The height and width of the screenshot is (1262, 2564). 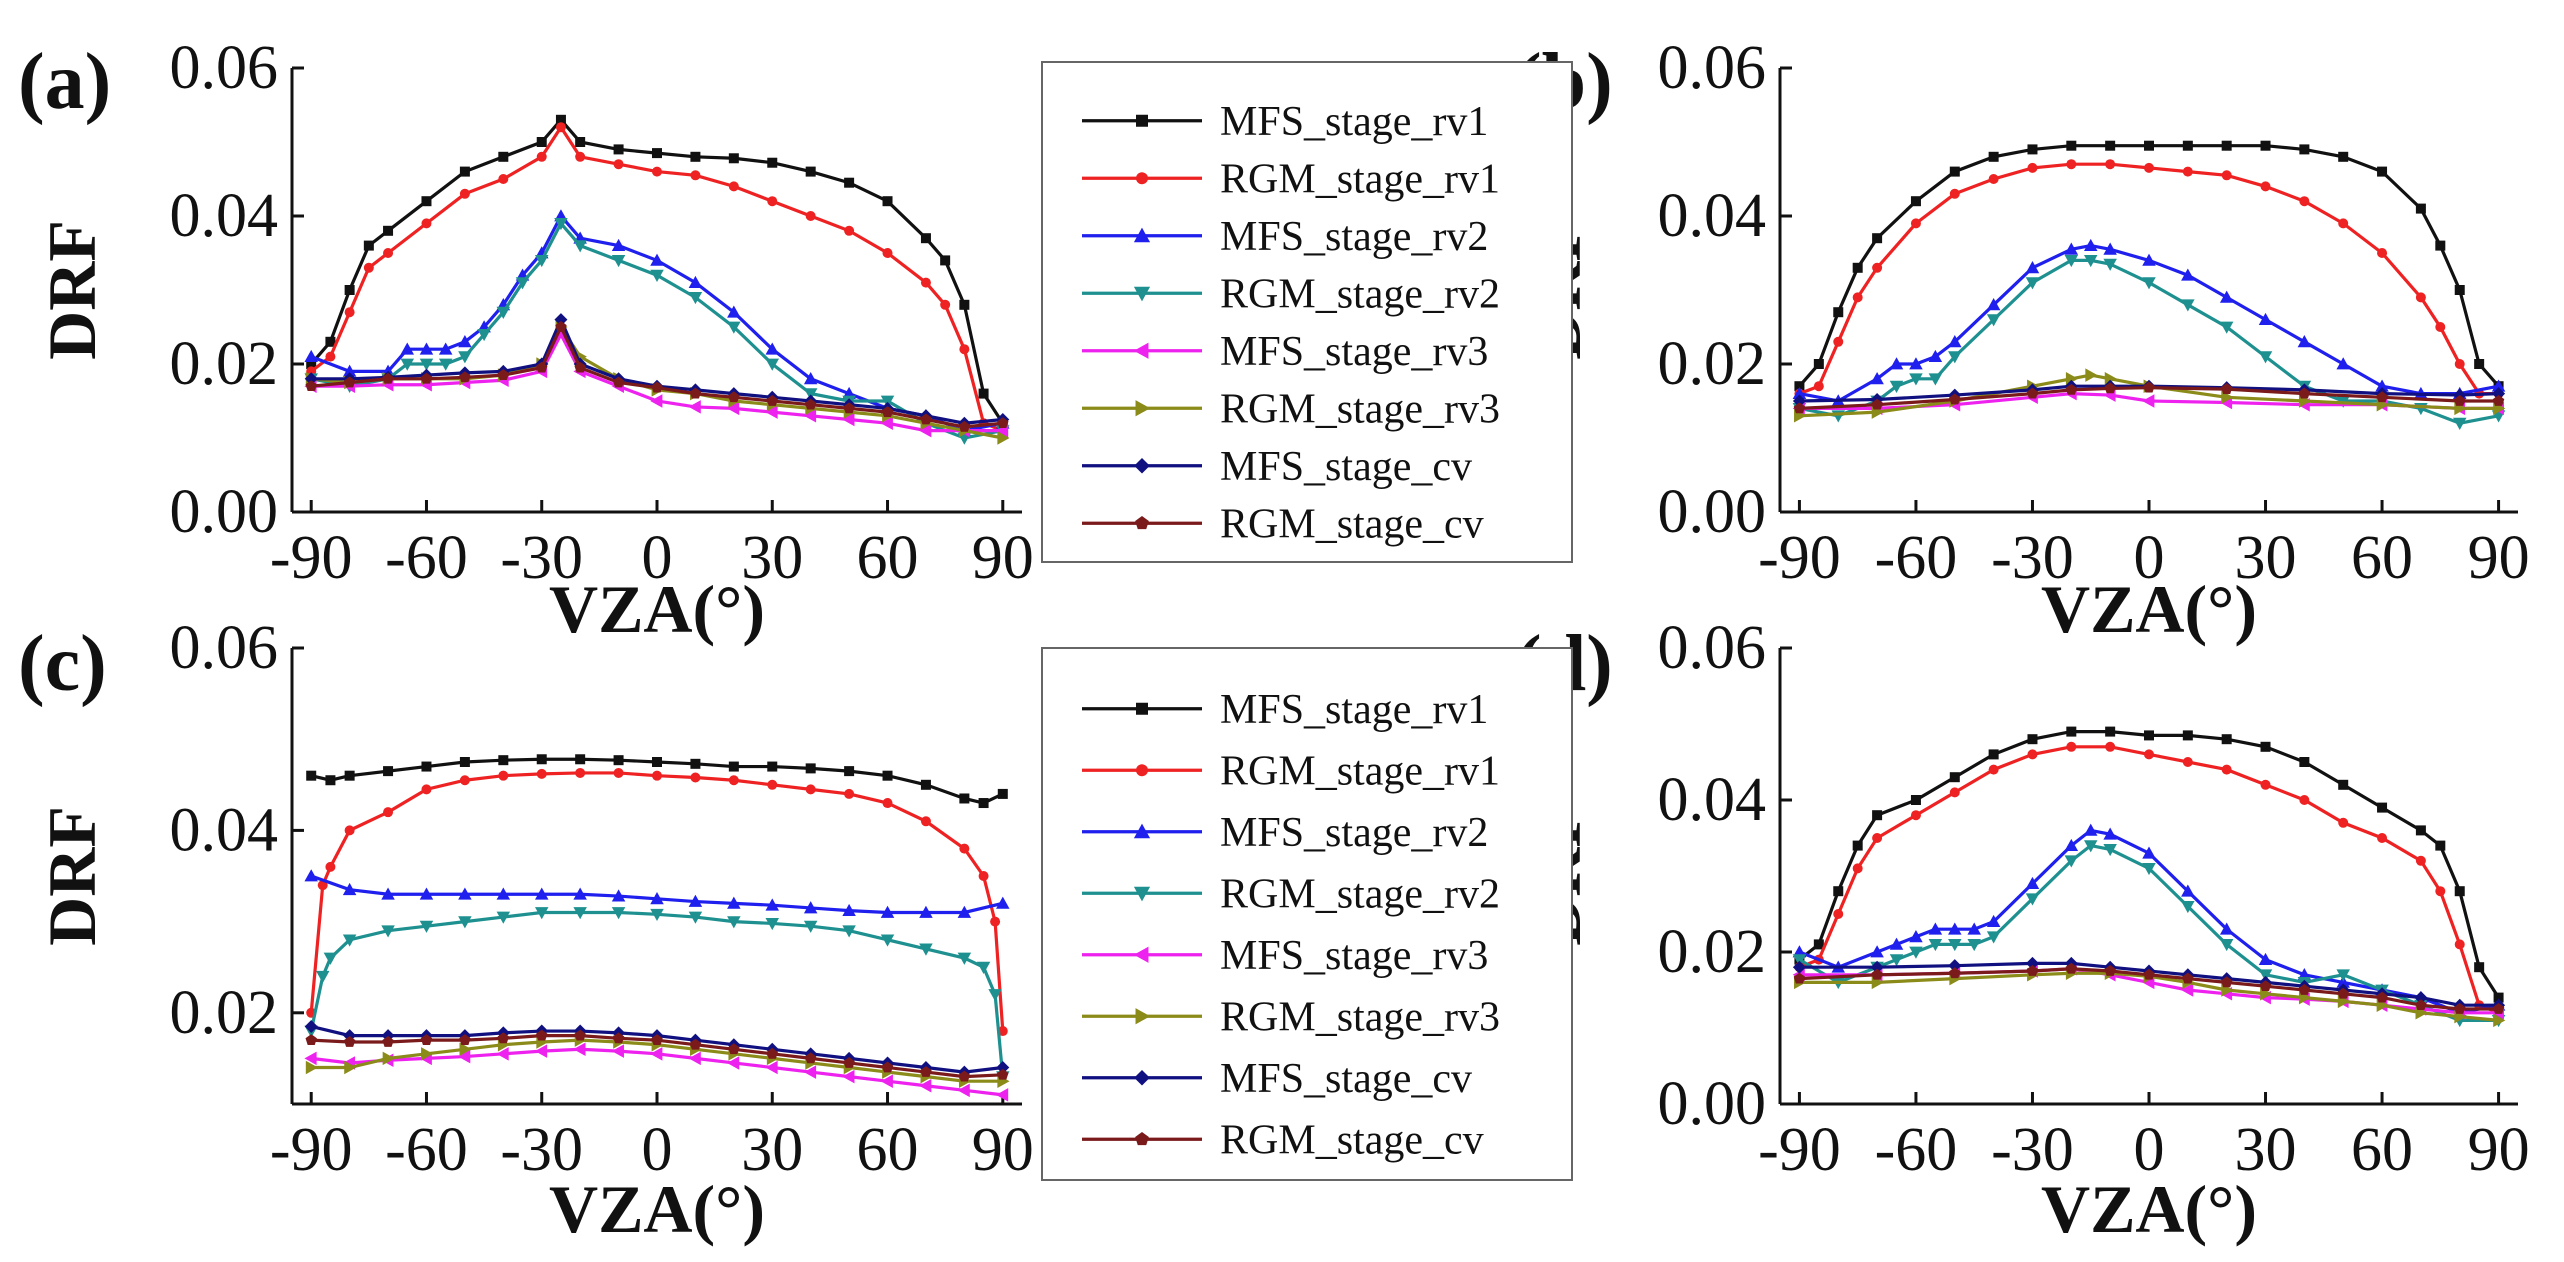 I want to click on series-line-RGM_stage_rv3, so click(x=2149, y=996).